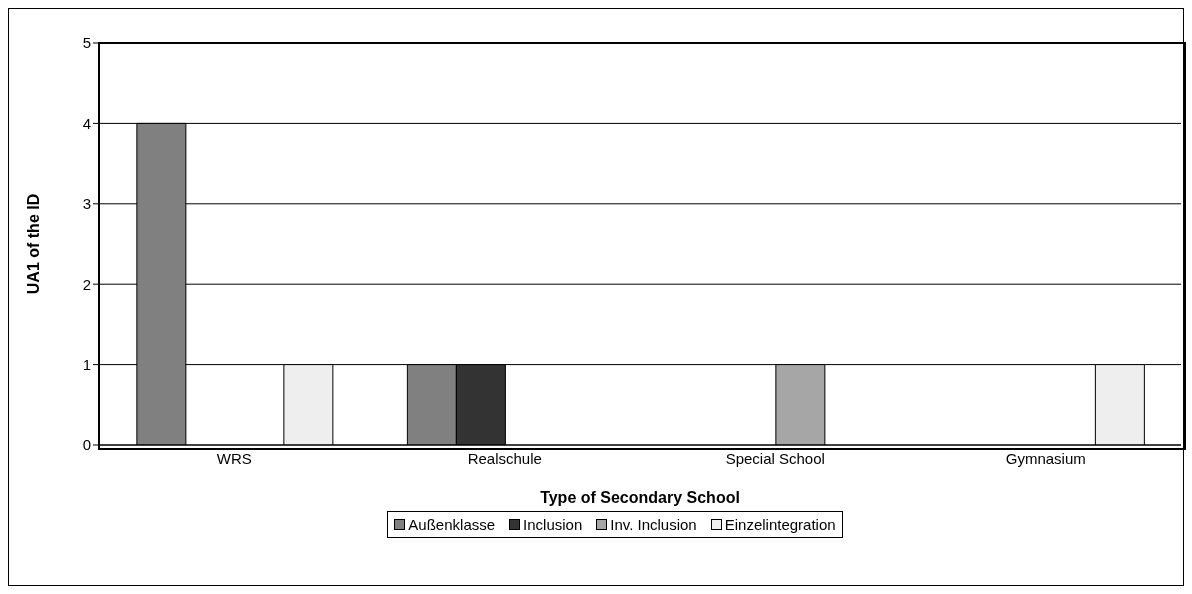  I want to click on y-tick-label: 3, so click(86, 204).